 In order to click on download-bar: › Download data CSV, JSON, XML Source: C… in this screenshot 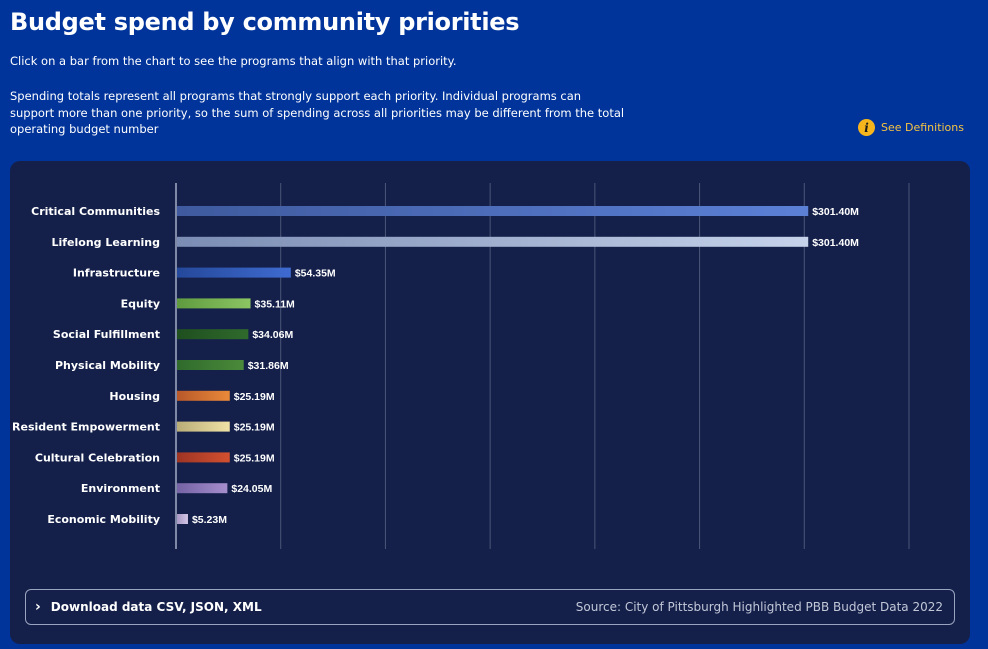, I will do `click(490, 607)`.